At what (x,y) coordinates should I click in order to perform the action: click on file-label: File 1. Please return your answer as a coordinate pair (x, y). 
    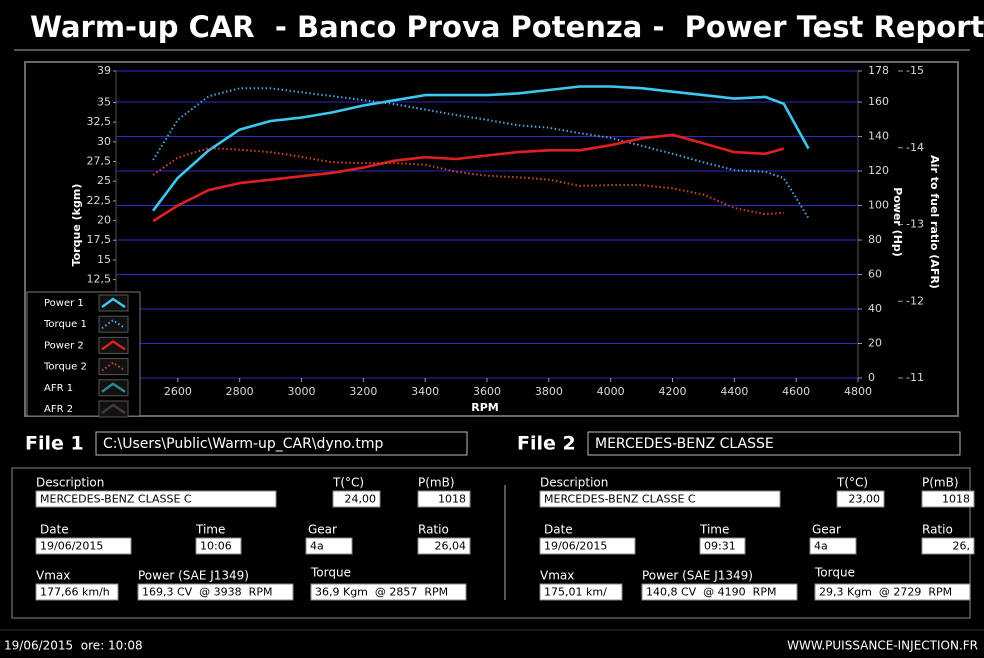
    Looking at the image, I should click on (54, 444).